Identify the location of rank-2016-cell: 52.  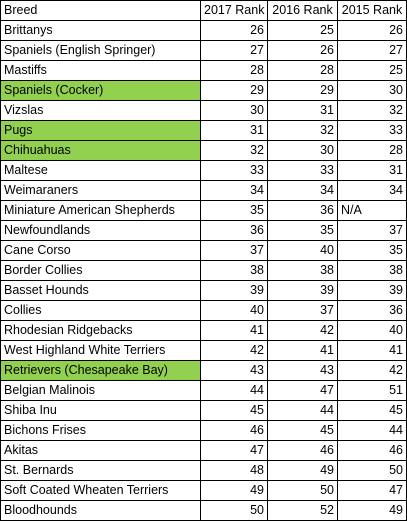
(302, 510).